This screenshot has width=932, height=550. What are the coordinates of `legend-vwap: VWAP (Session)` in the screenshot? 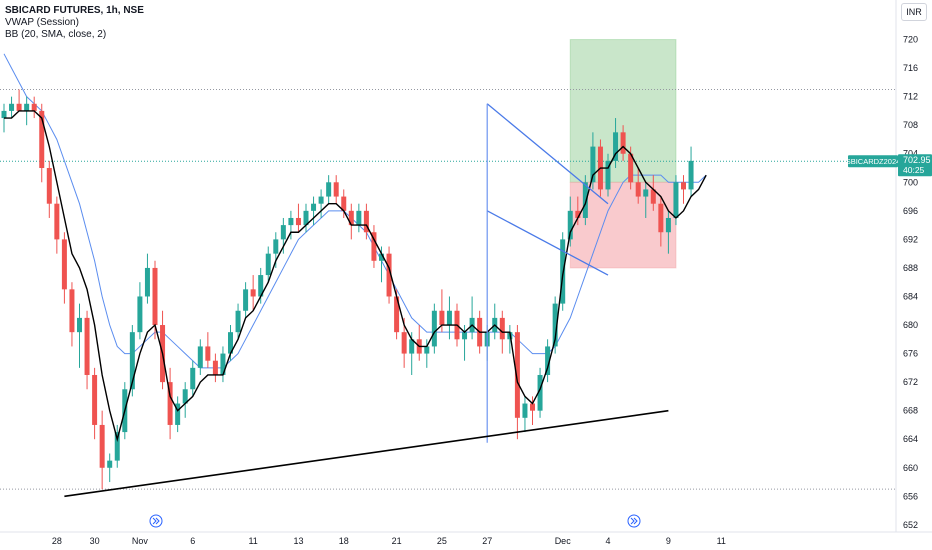 It's located at (42, 22).